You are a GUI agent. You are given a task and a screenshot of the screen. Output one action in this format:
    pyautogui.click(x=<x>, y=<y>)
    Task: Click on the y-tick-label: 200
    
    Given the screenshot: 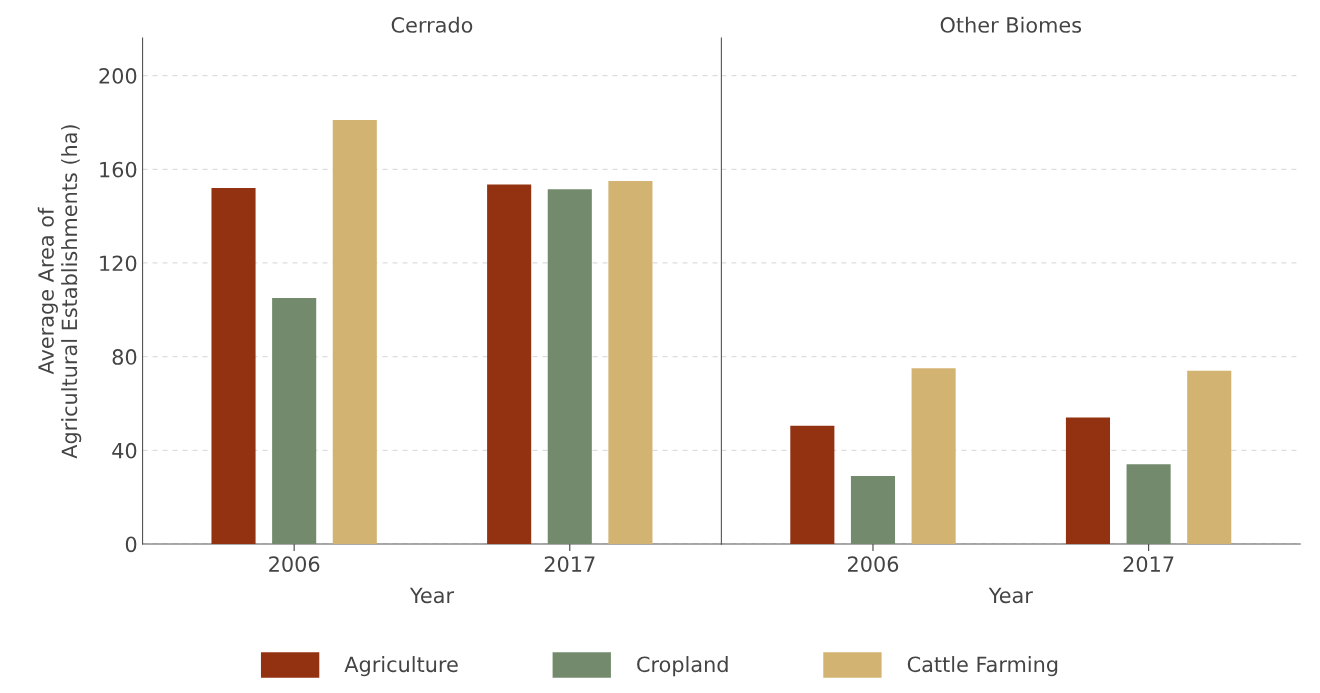 What is the action you would take?
    pyautogui.click(x=118, y=76)
    